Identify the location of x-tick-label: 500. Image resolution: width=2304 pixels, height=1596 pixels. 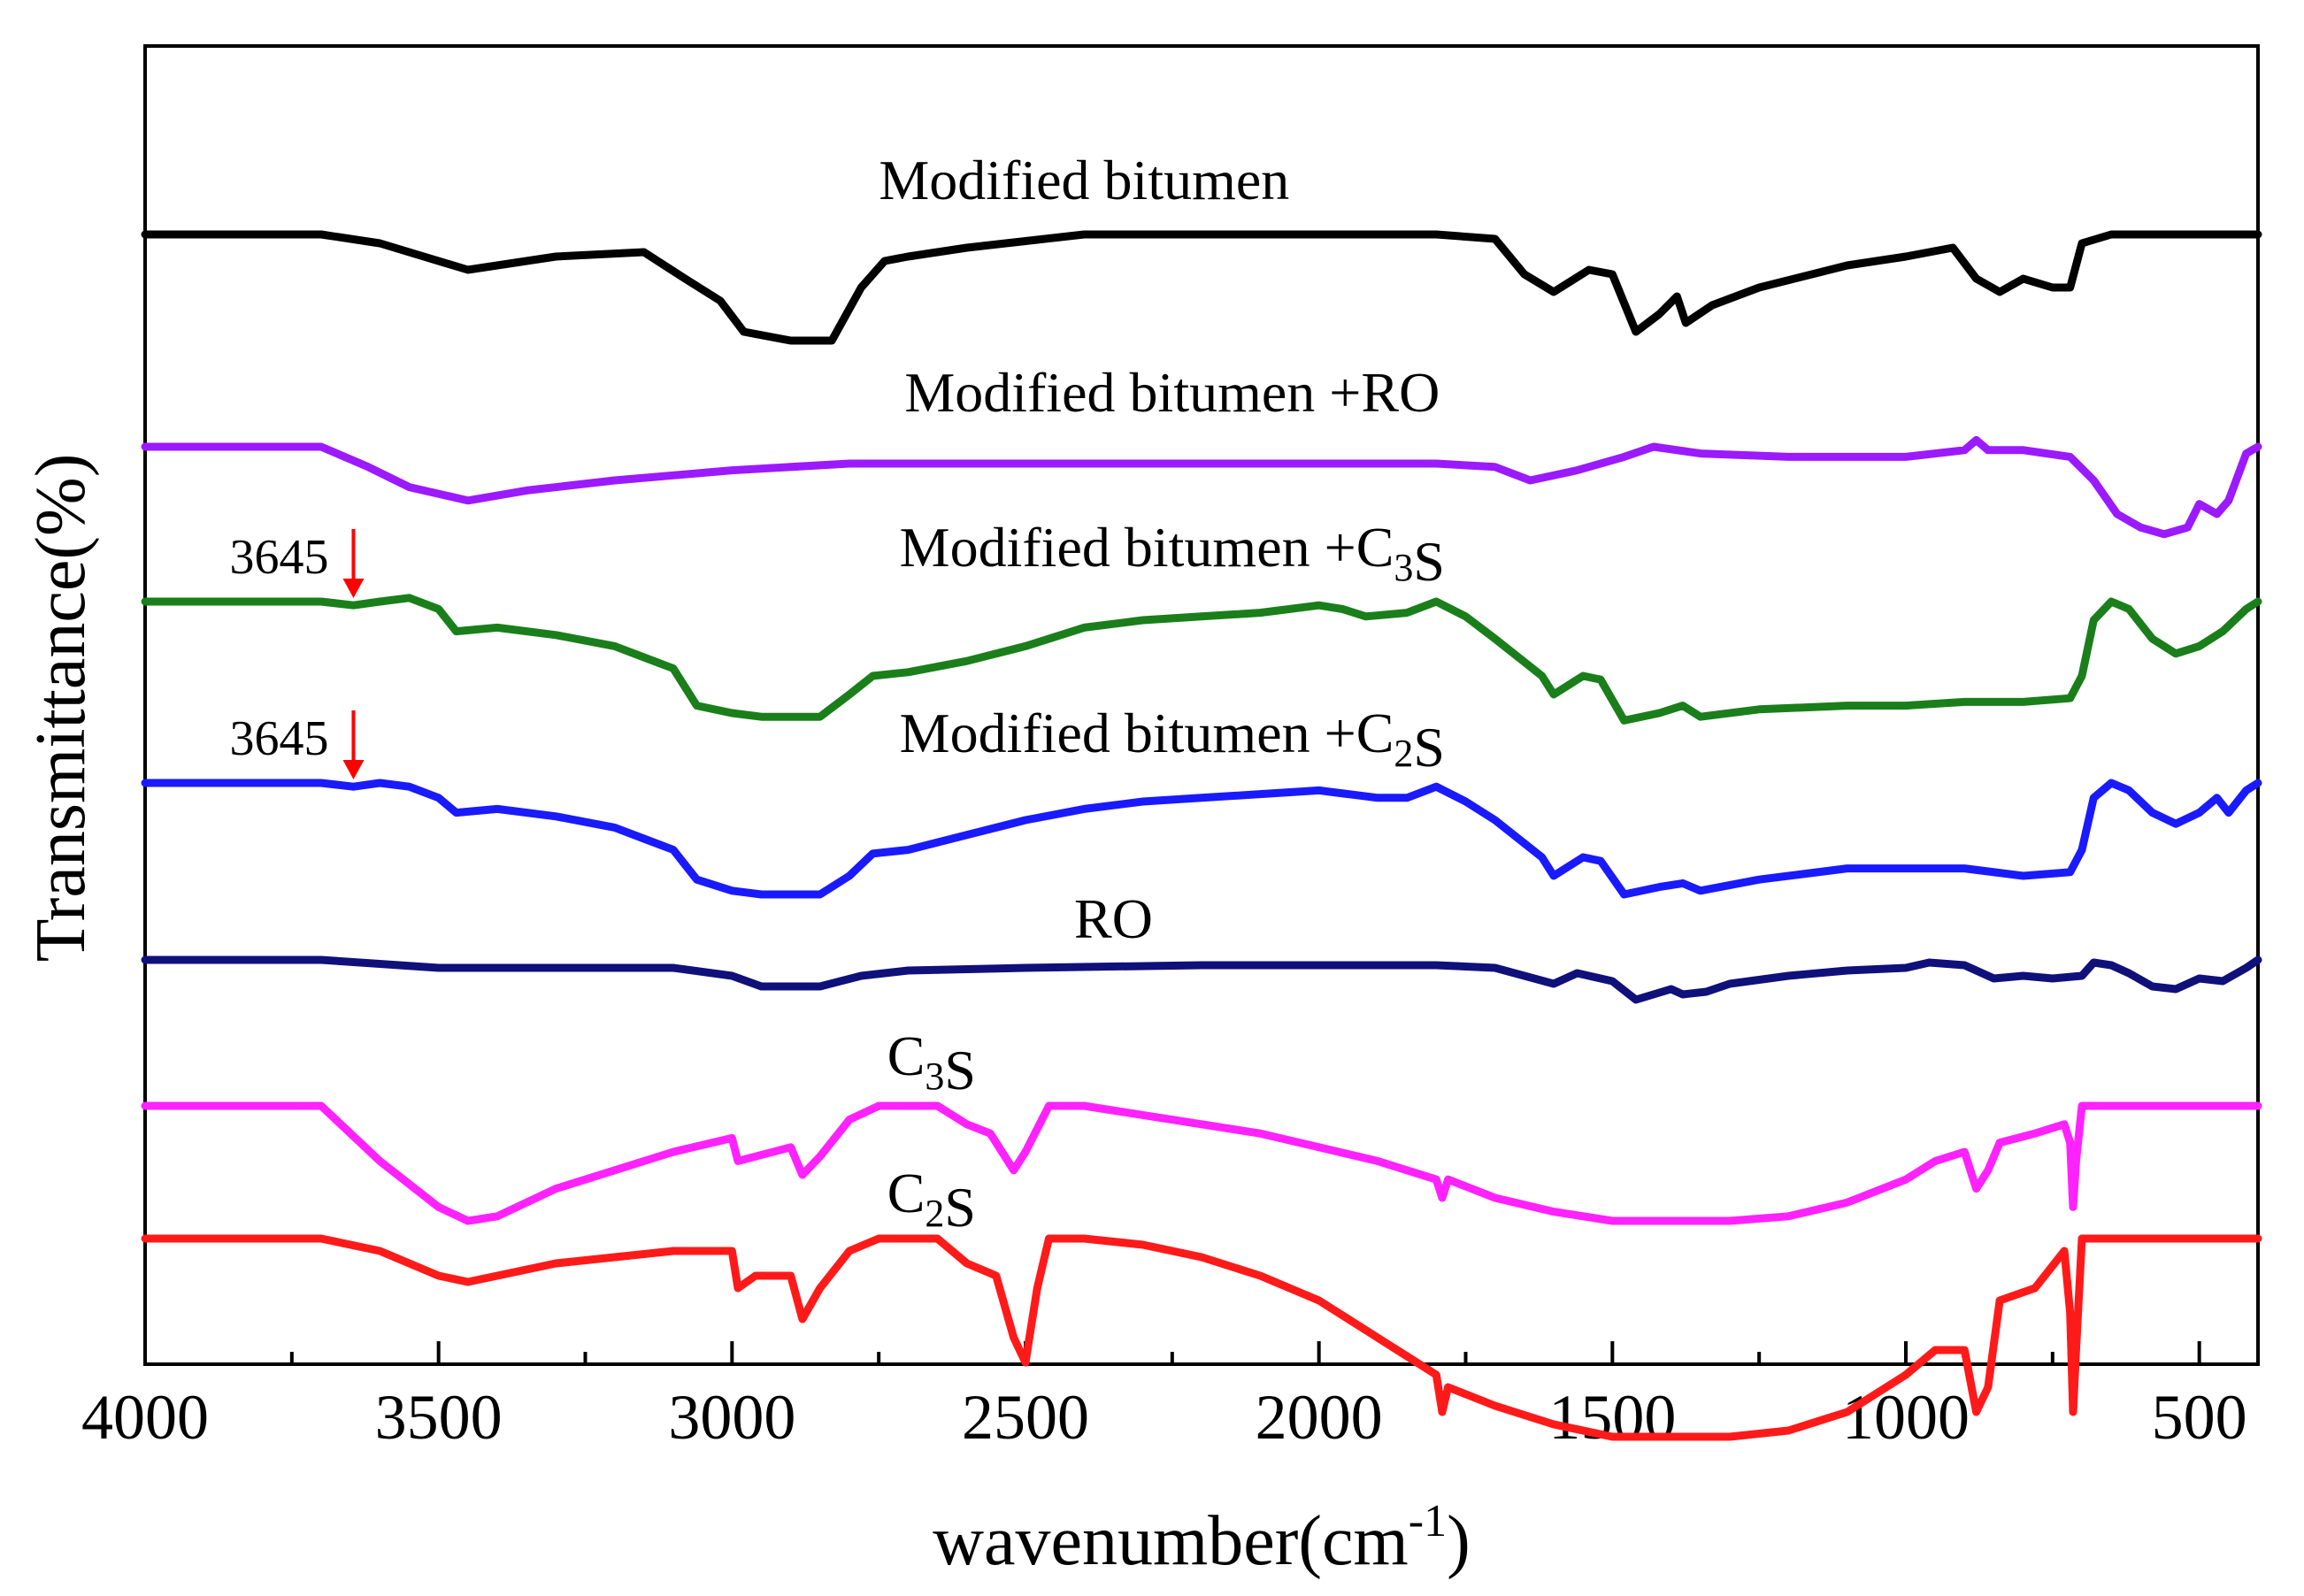
(2199, 1417).